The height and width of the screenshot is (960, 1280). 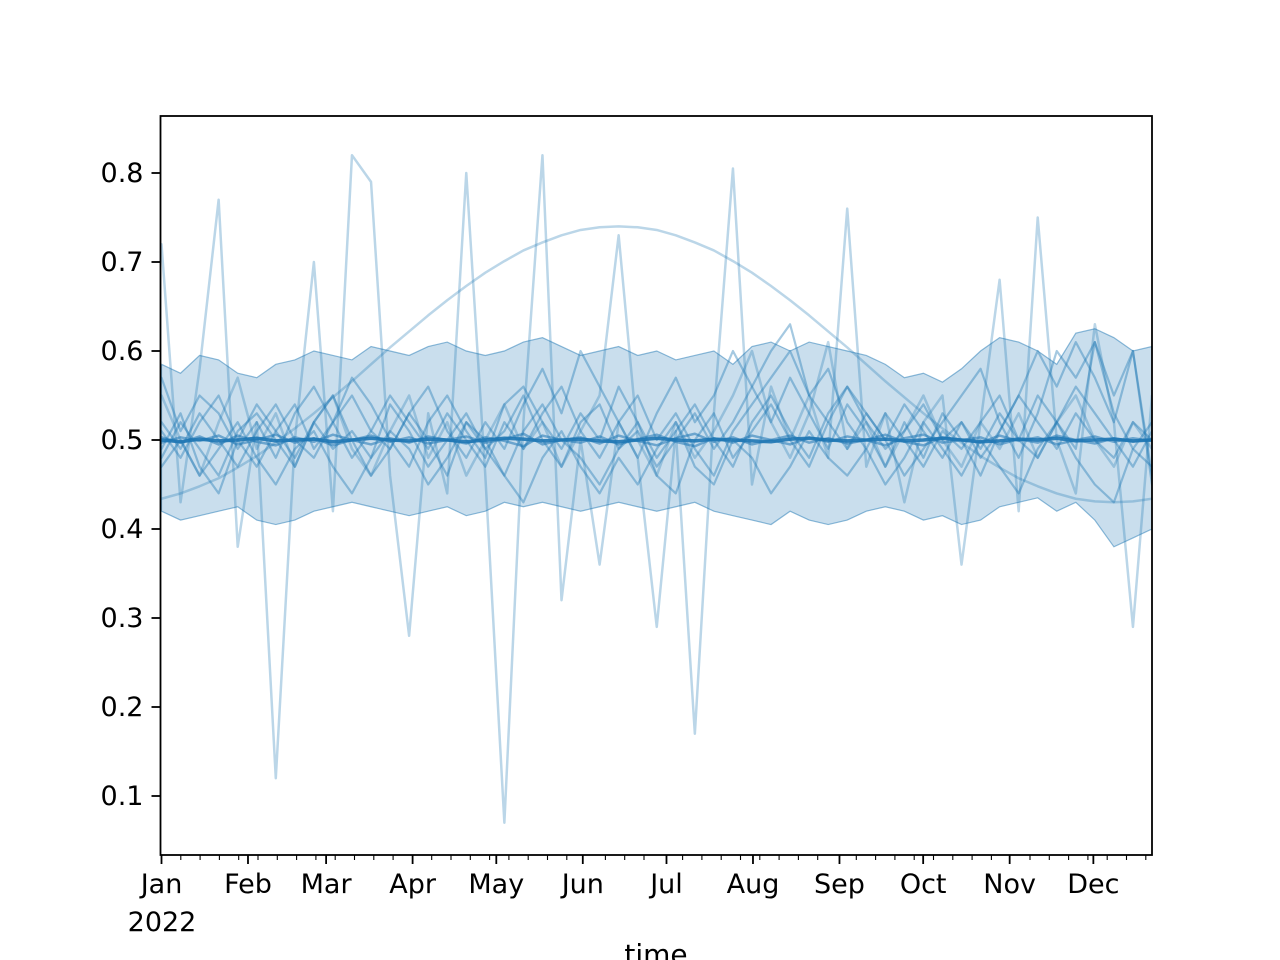 I want to click on x-tick-label: Jun, so click(x=582, y=884).